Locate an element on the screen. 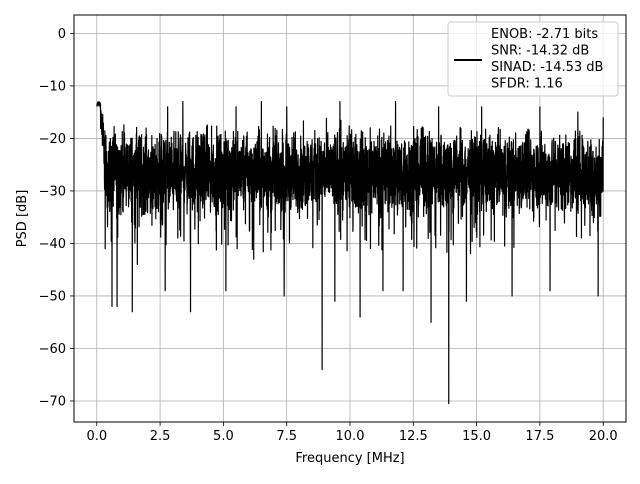  x-tick-label: 12.5 is located at coordinates (413, 436).